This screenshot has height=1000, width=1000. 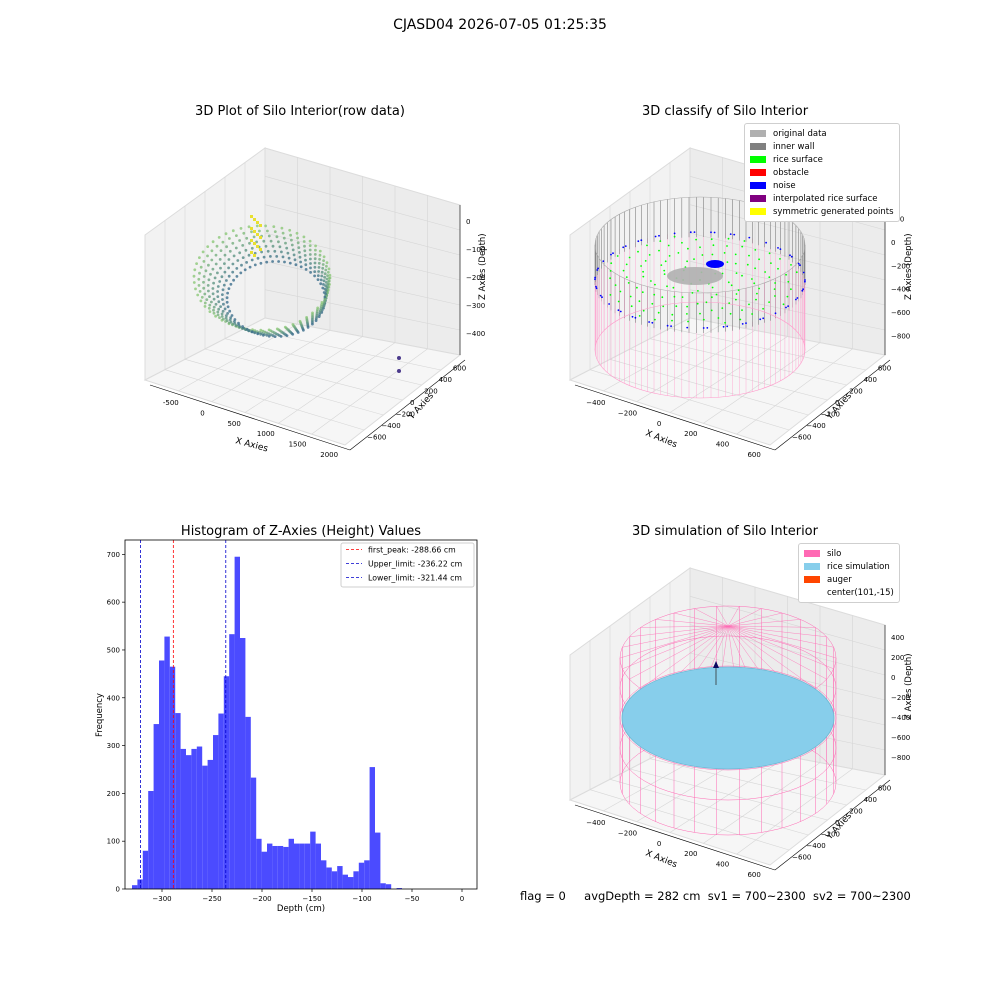 I want to click on simulation-ztick: 0, so click(x=893, y=678).